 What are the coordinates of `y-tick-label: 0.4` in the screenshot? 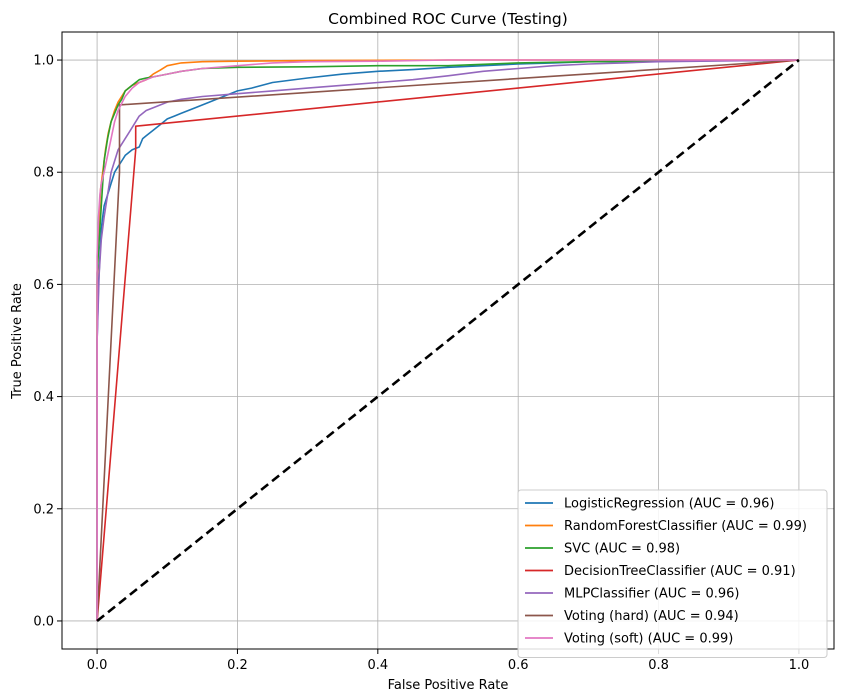 It's located at (43, 397).